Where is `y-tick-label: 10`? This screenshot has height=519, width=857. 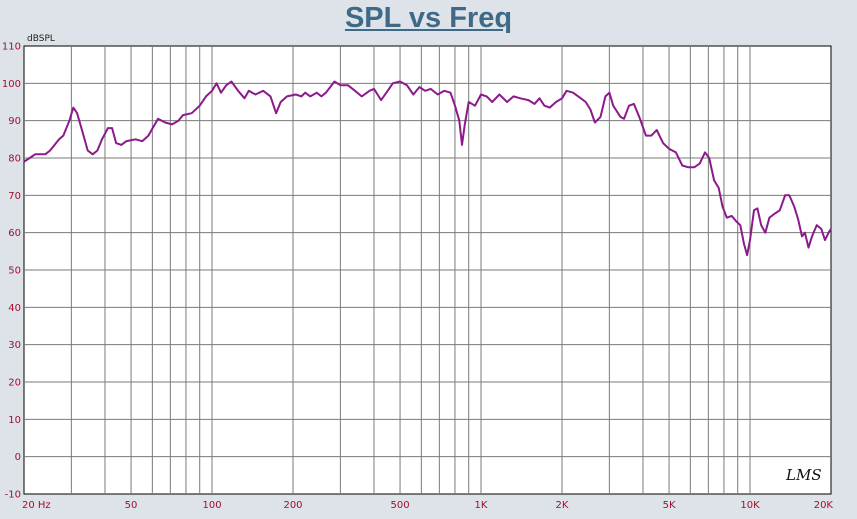 y-tick-label: 10 is located at coordinates (14, 420).